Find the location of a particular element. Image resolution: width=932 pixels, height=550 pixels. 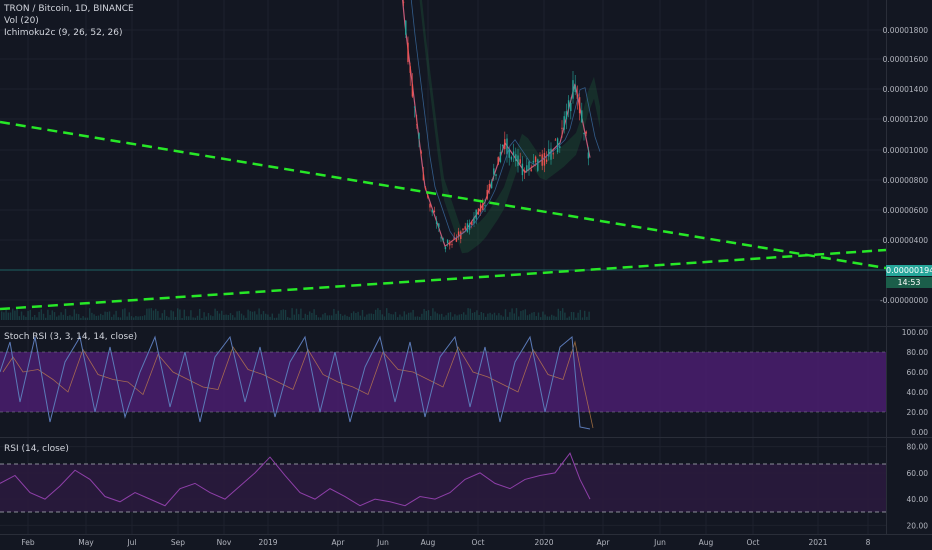

stoch-axis: 100.00 80.00 60.00 40.00 20.00 0.00 is located at coordinates (915, 382).